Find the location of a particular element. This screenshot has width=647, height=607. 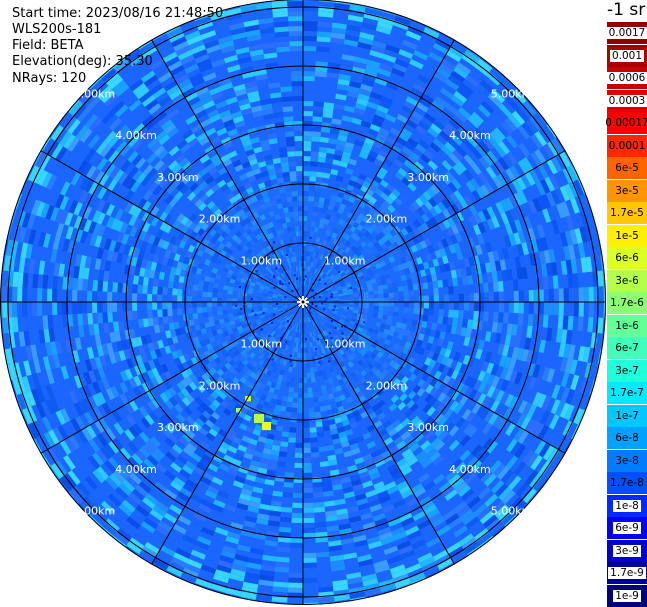

colorbar-swatch: 0.00017 is located at coordinates (626, 123).